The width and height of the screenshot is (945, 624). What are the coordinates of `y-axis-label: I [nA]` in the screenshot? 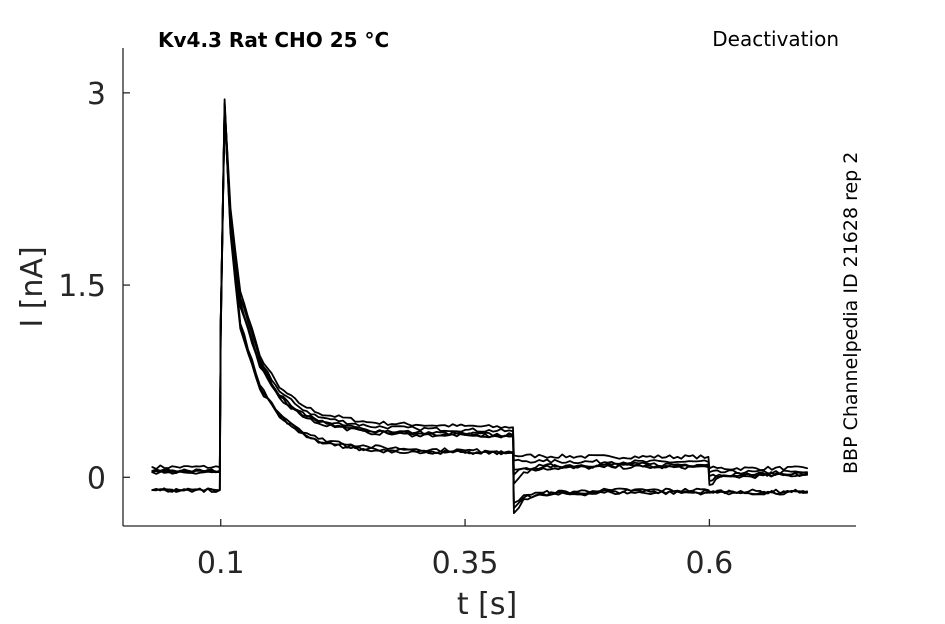 It's located at (32, 286).